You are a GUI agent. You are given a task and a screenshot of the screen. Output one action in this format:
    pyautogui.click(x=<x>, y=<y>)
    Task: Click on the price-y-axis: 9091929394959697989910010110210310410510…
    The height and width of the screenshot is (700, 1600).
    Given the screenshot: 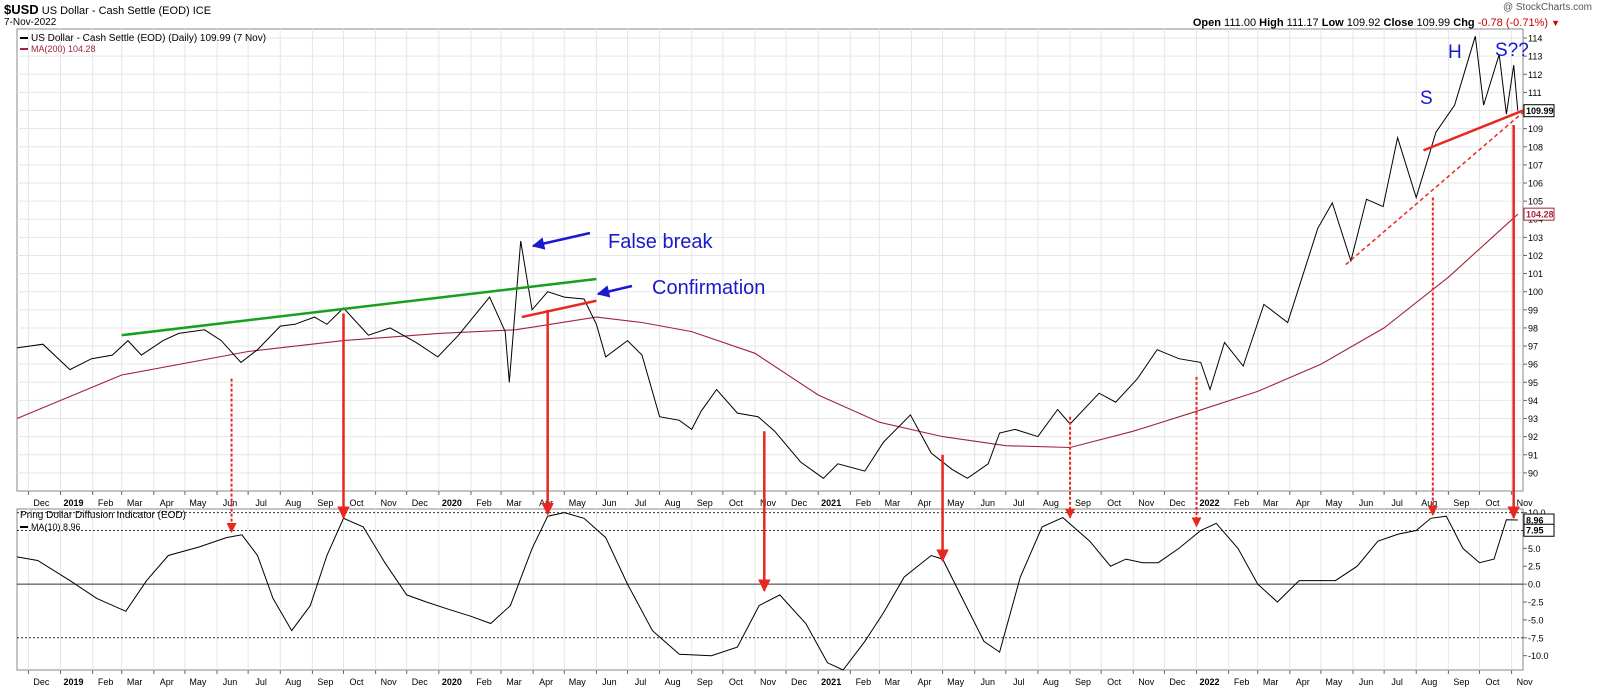 What is the action you would take?
    pyautogui.click(x=1533, y=256)
    